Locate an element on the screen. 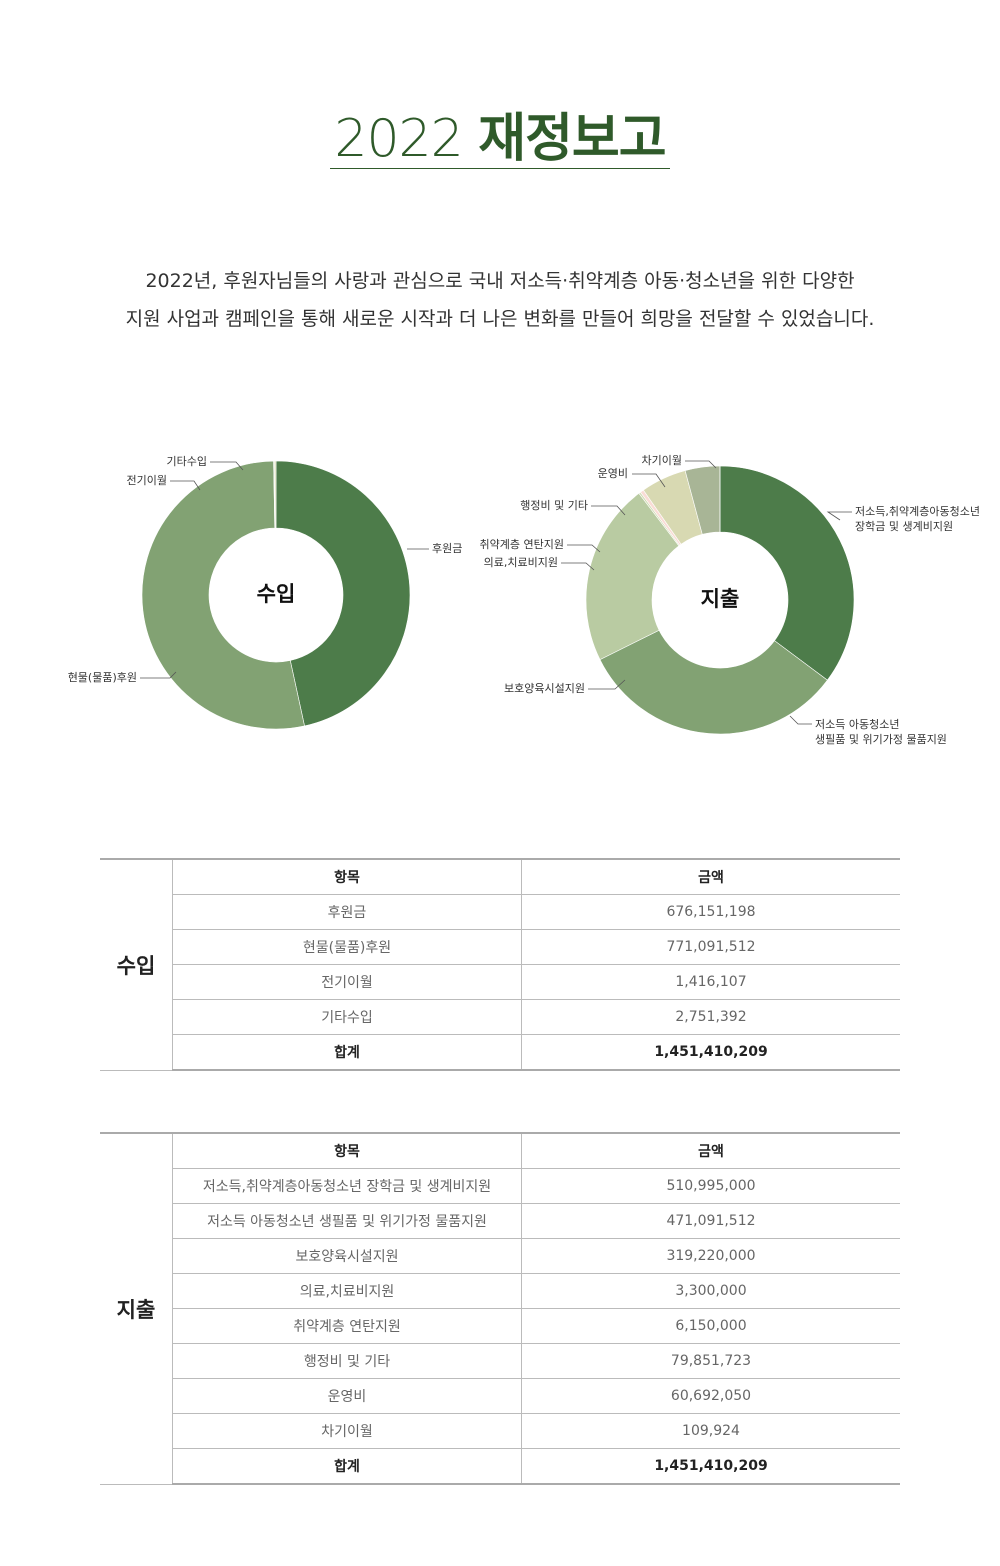 Image resolution: width=1000 pixels, height=1566 pixels. amount-cell: 60,692,050 is located at coordinates (710, 1396).